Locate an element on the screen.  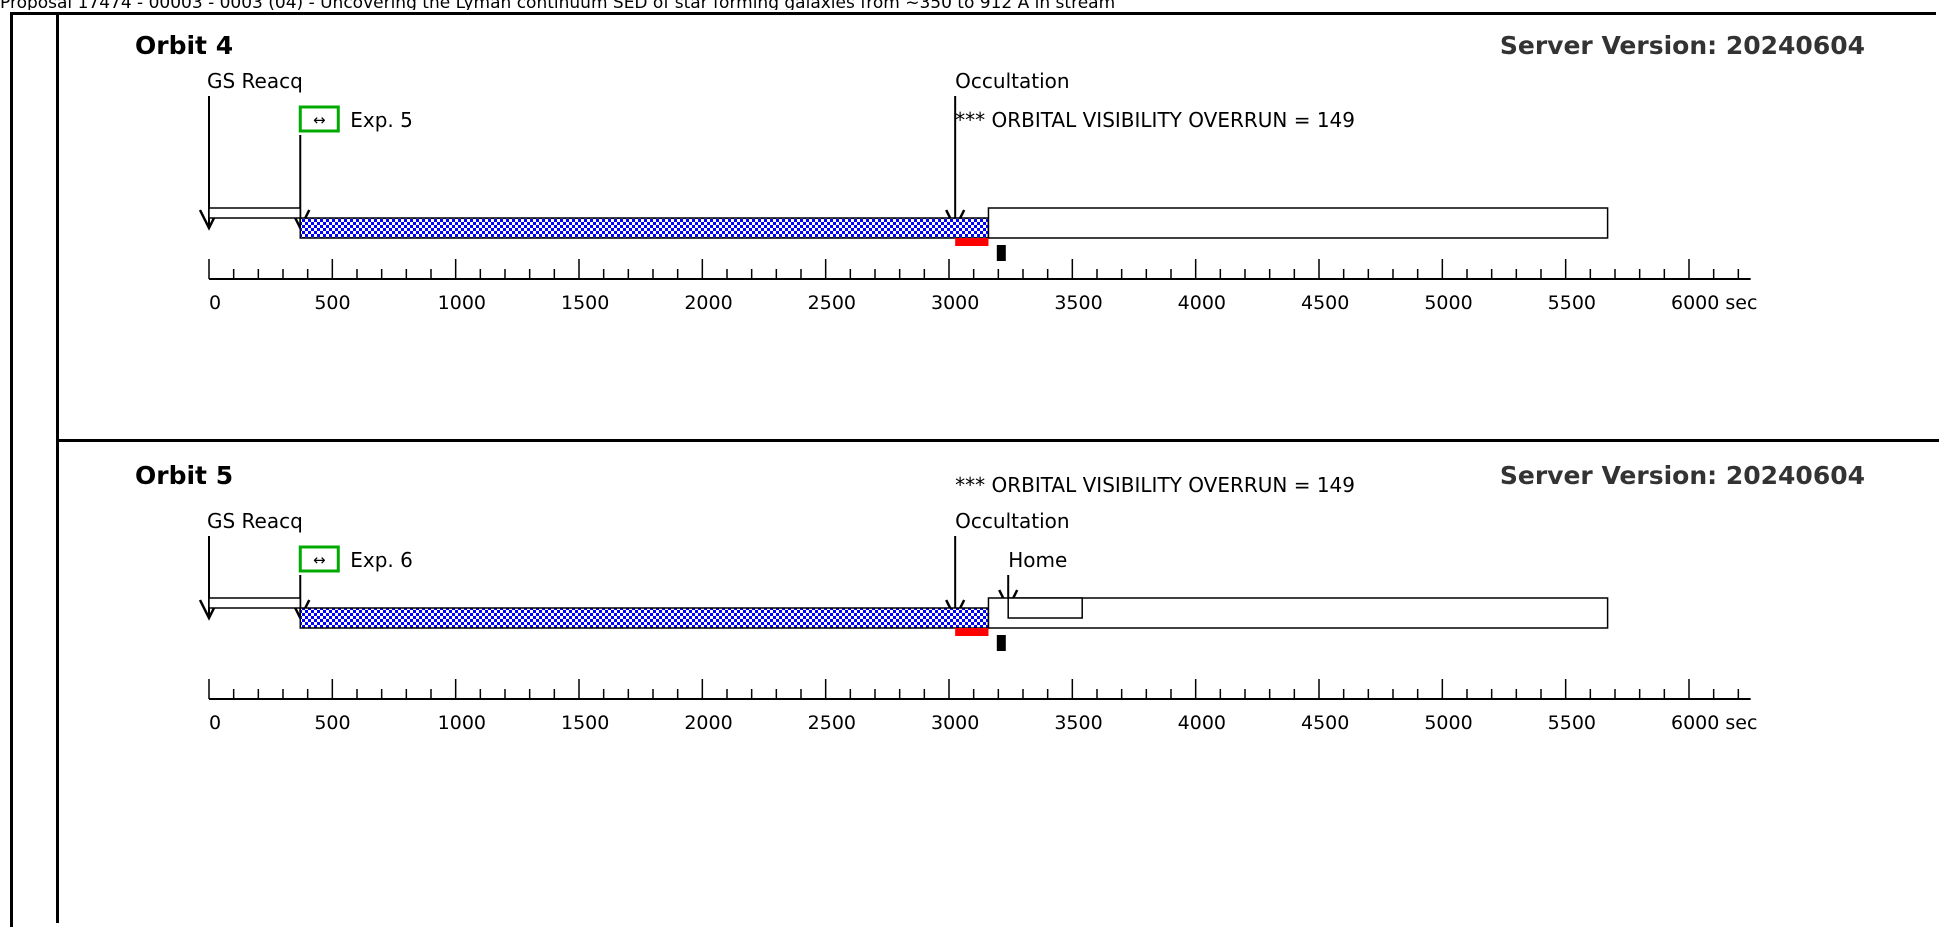
panel-divider is located at coordinates (999, 440).